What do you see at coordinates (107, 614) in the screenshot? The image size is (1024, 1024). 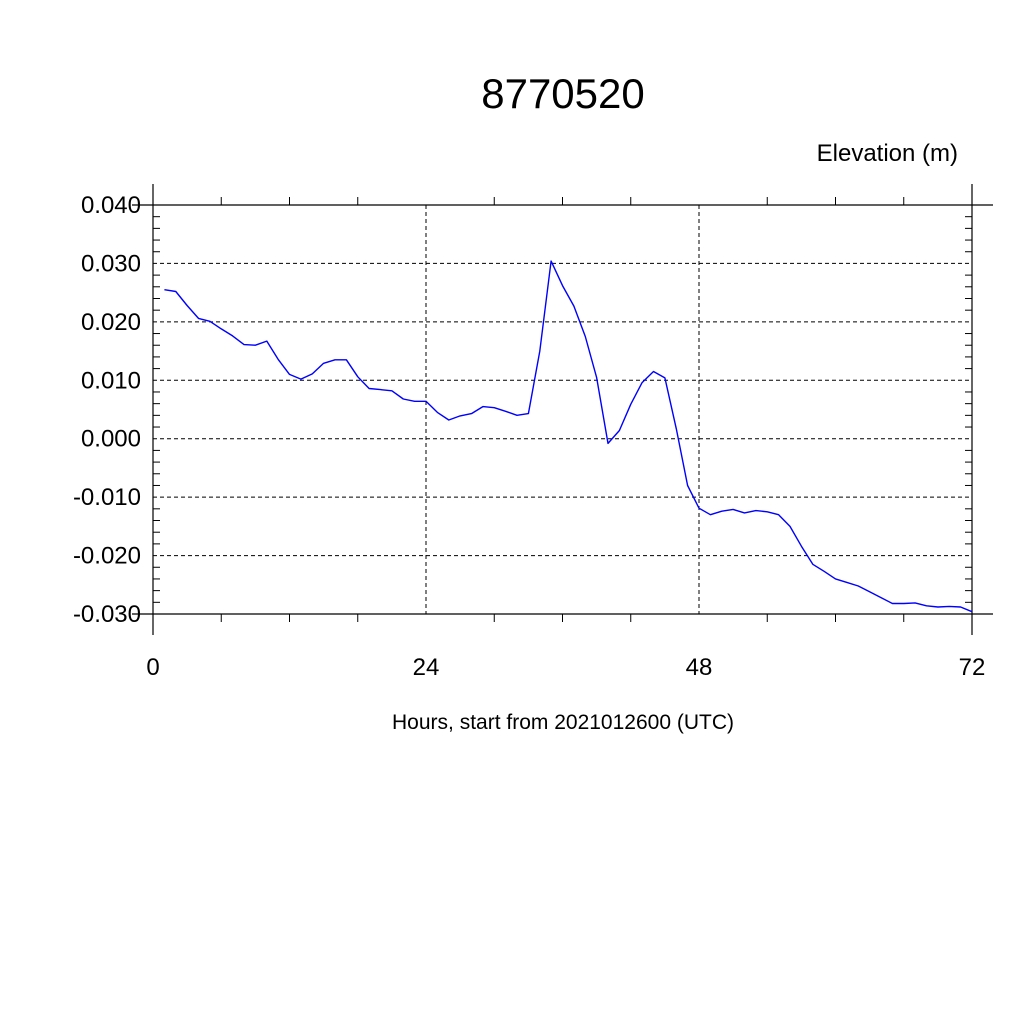 I see `y-tick-label: -0.030` at bounding box center [107, 614].